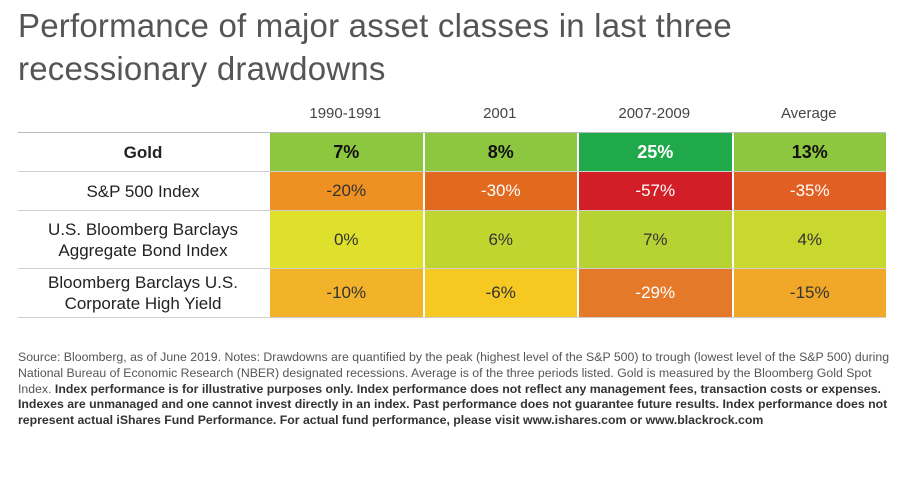 This screenshot has width=919, height=496. I want to click on cell-value: -10%, so click(345, 293).